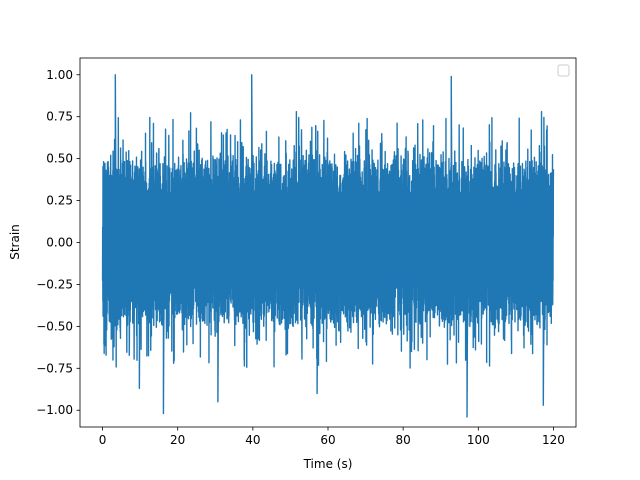  I want to click on y-tick-label: −0.75, so click(54, 368).